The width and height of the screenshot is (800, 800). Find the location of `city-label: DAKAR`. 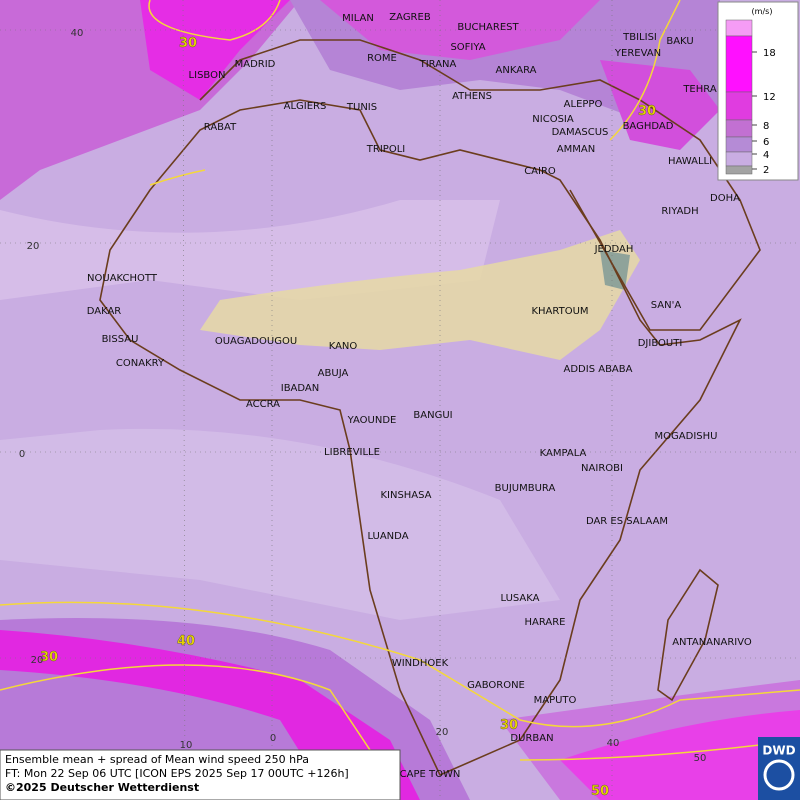

city-label: DAKAR is located at coordinates (104, 311).